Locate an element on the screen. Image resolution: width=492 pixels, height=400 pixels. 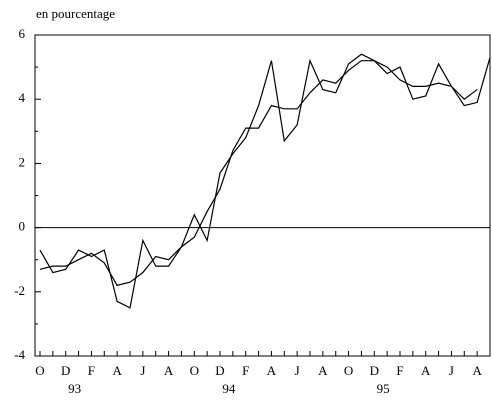
year-label: 94 is located at coordinates (229, 388).